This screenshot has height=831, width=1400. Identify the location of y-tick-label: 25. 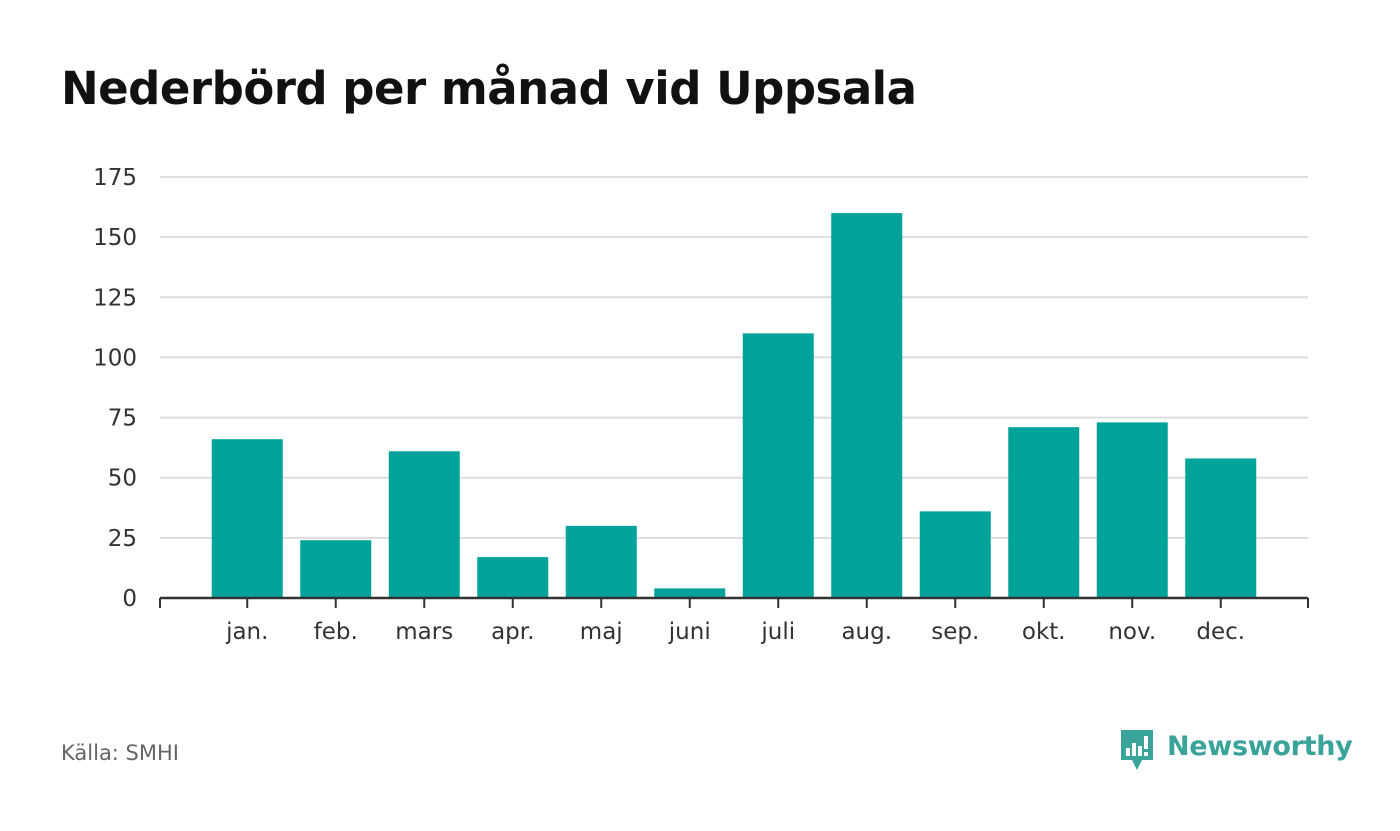
(122, 539).